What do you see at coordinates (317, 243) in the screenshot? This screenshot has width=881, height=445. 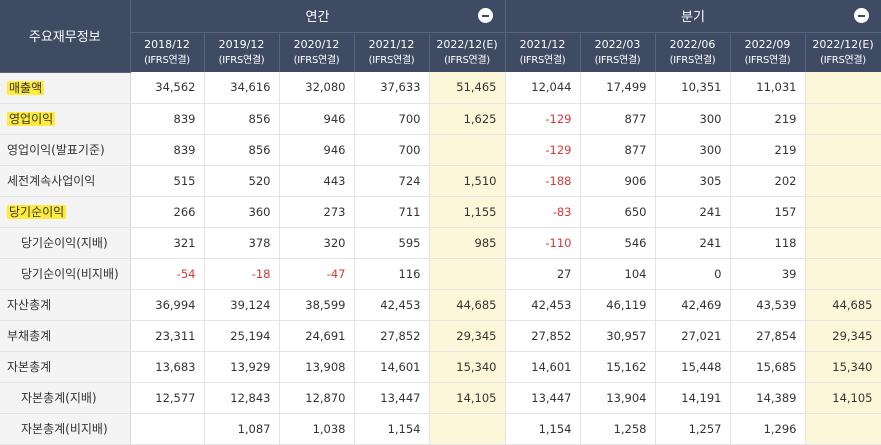 I see `annual-value-cell: 320` at bounding box center [317, 243].